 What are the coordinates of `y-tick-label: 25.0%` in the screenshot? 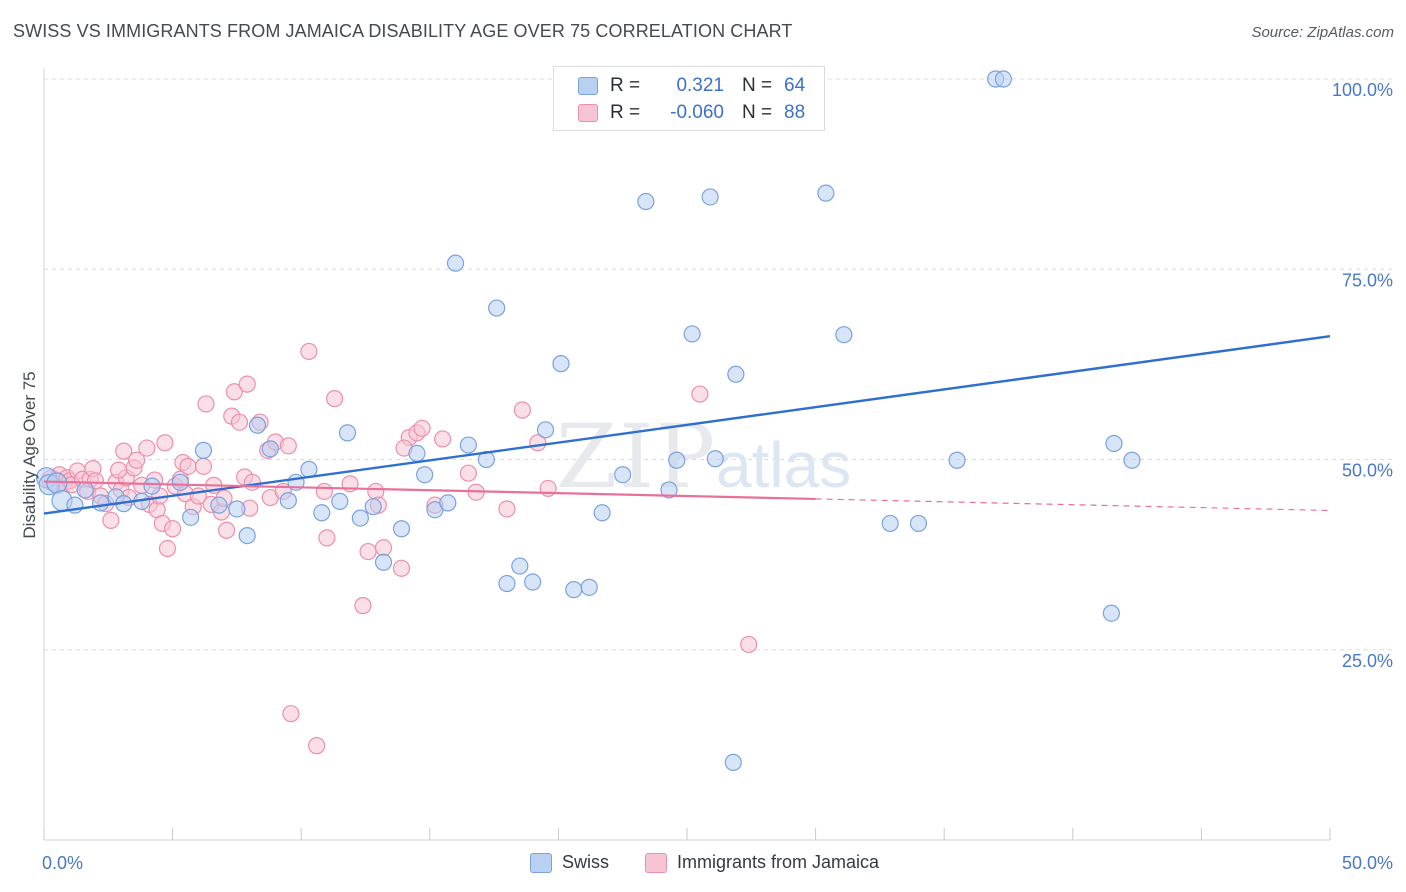 It's located at (1367, 661).